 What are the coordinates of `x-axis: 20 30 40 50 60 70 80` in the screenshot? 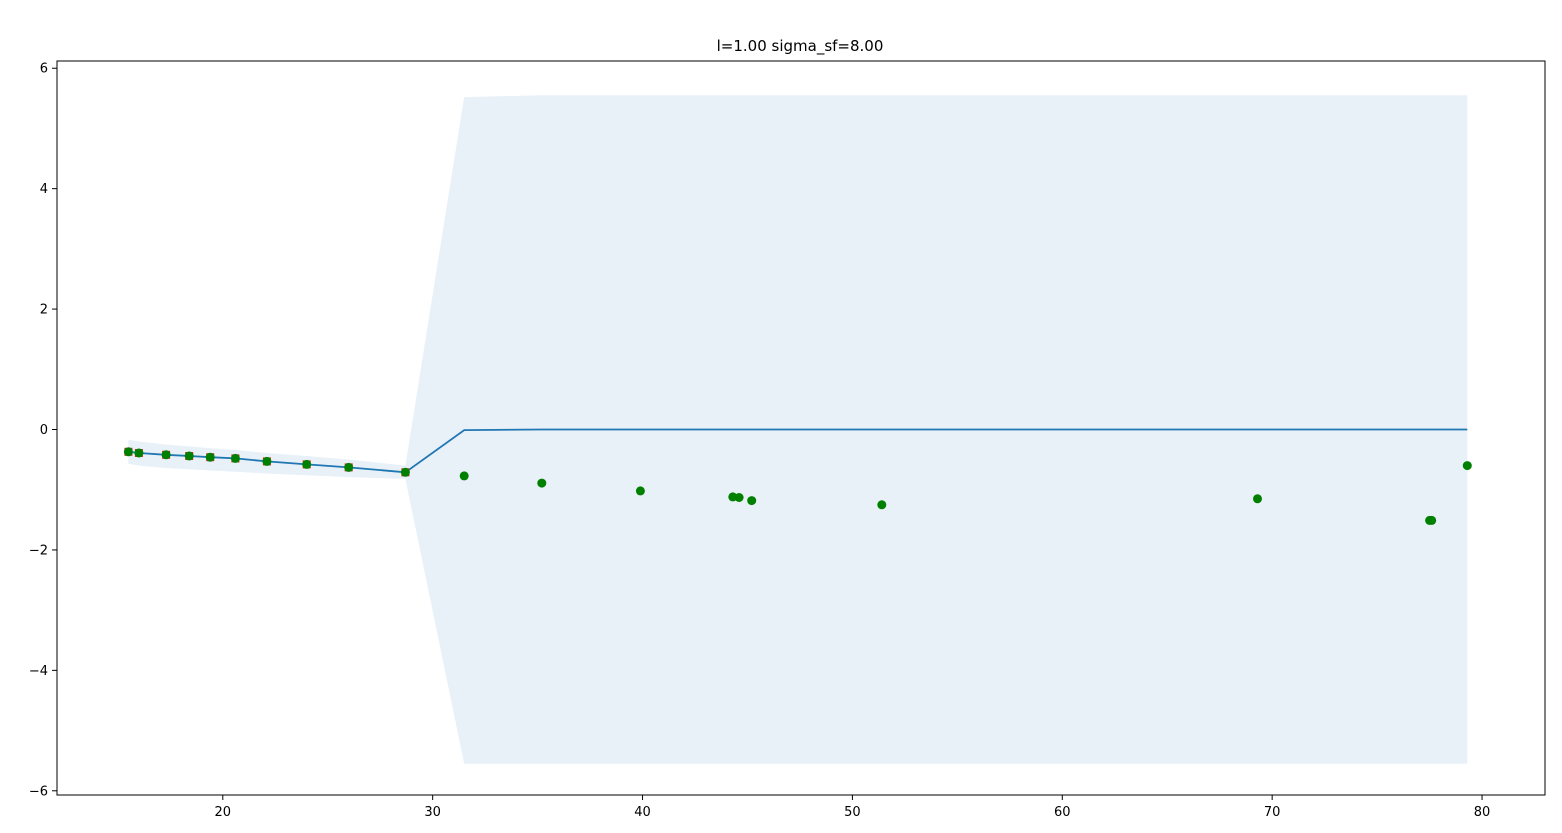 It's located at (853, 807).